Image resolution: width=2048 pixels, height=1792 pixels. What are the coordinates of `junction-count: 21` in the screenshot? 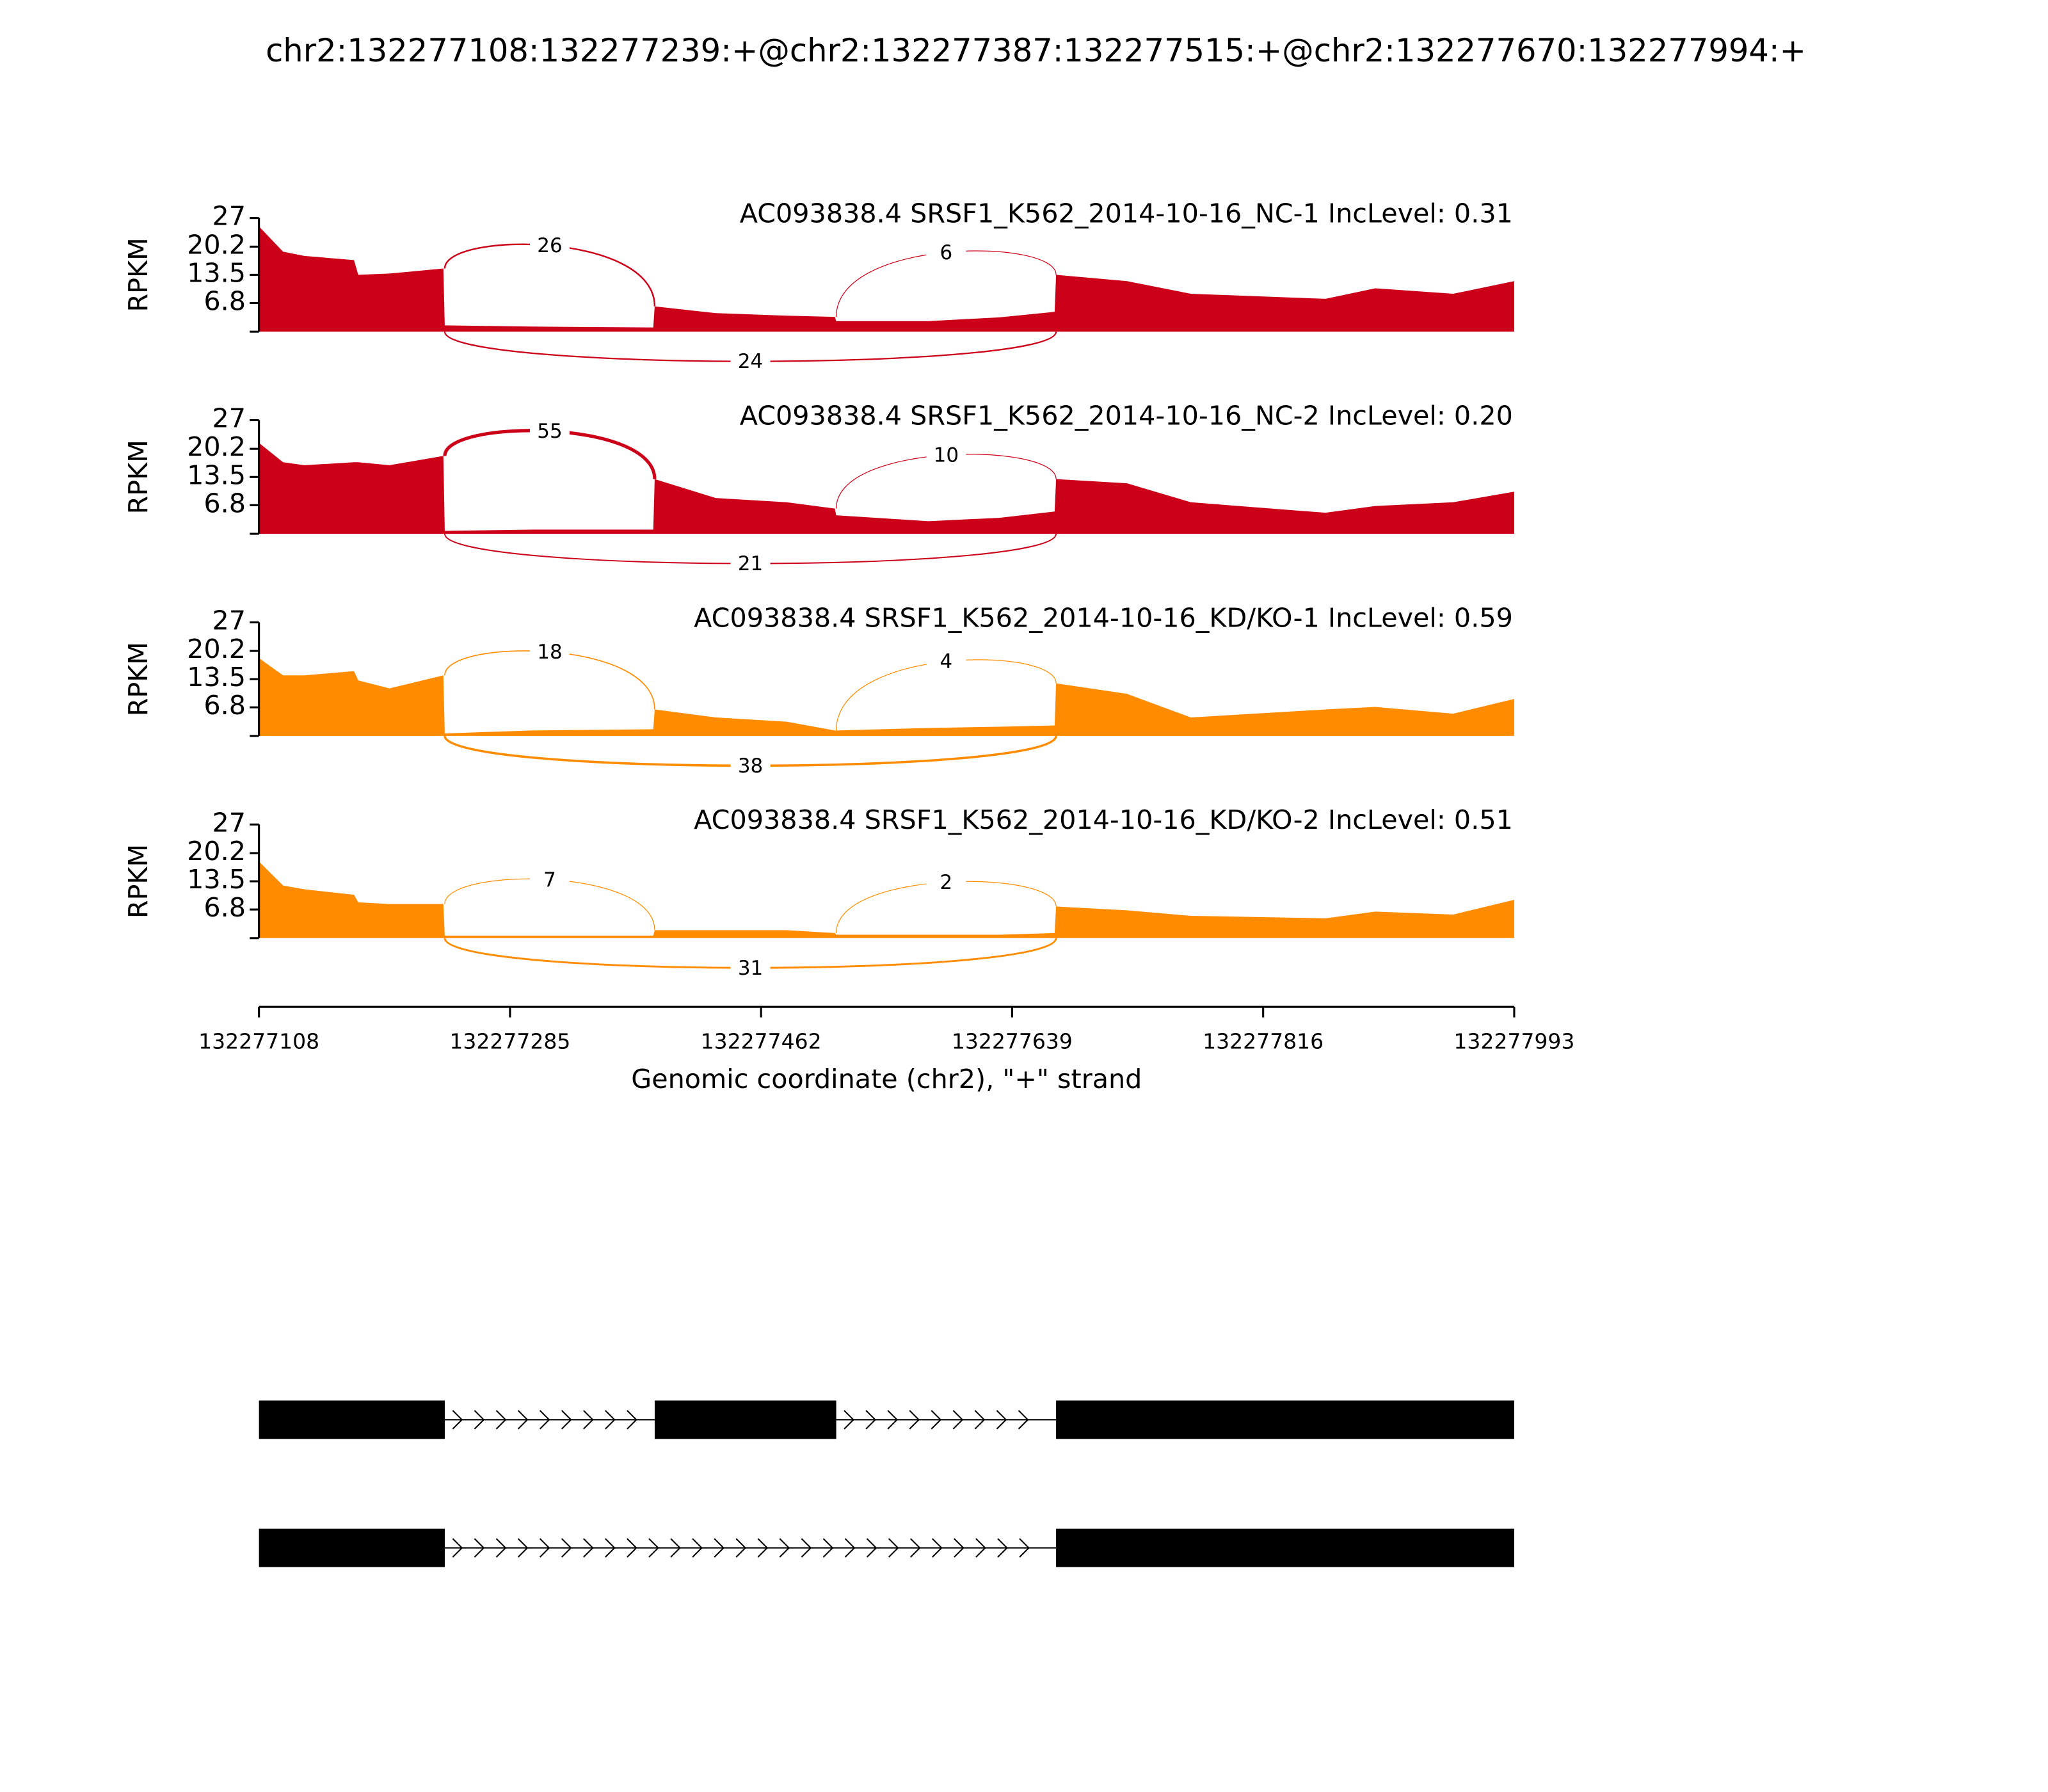 It's located at (750, 563).